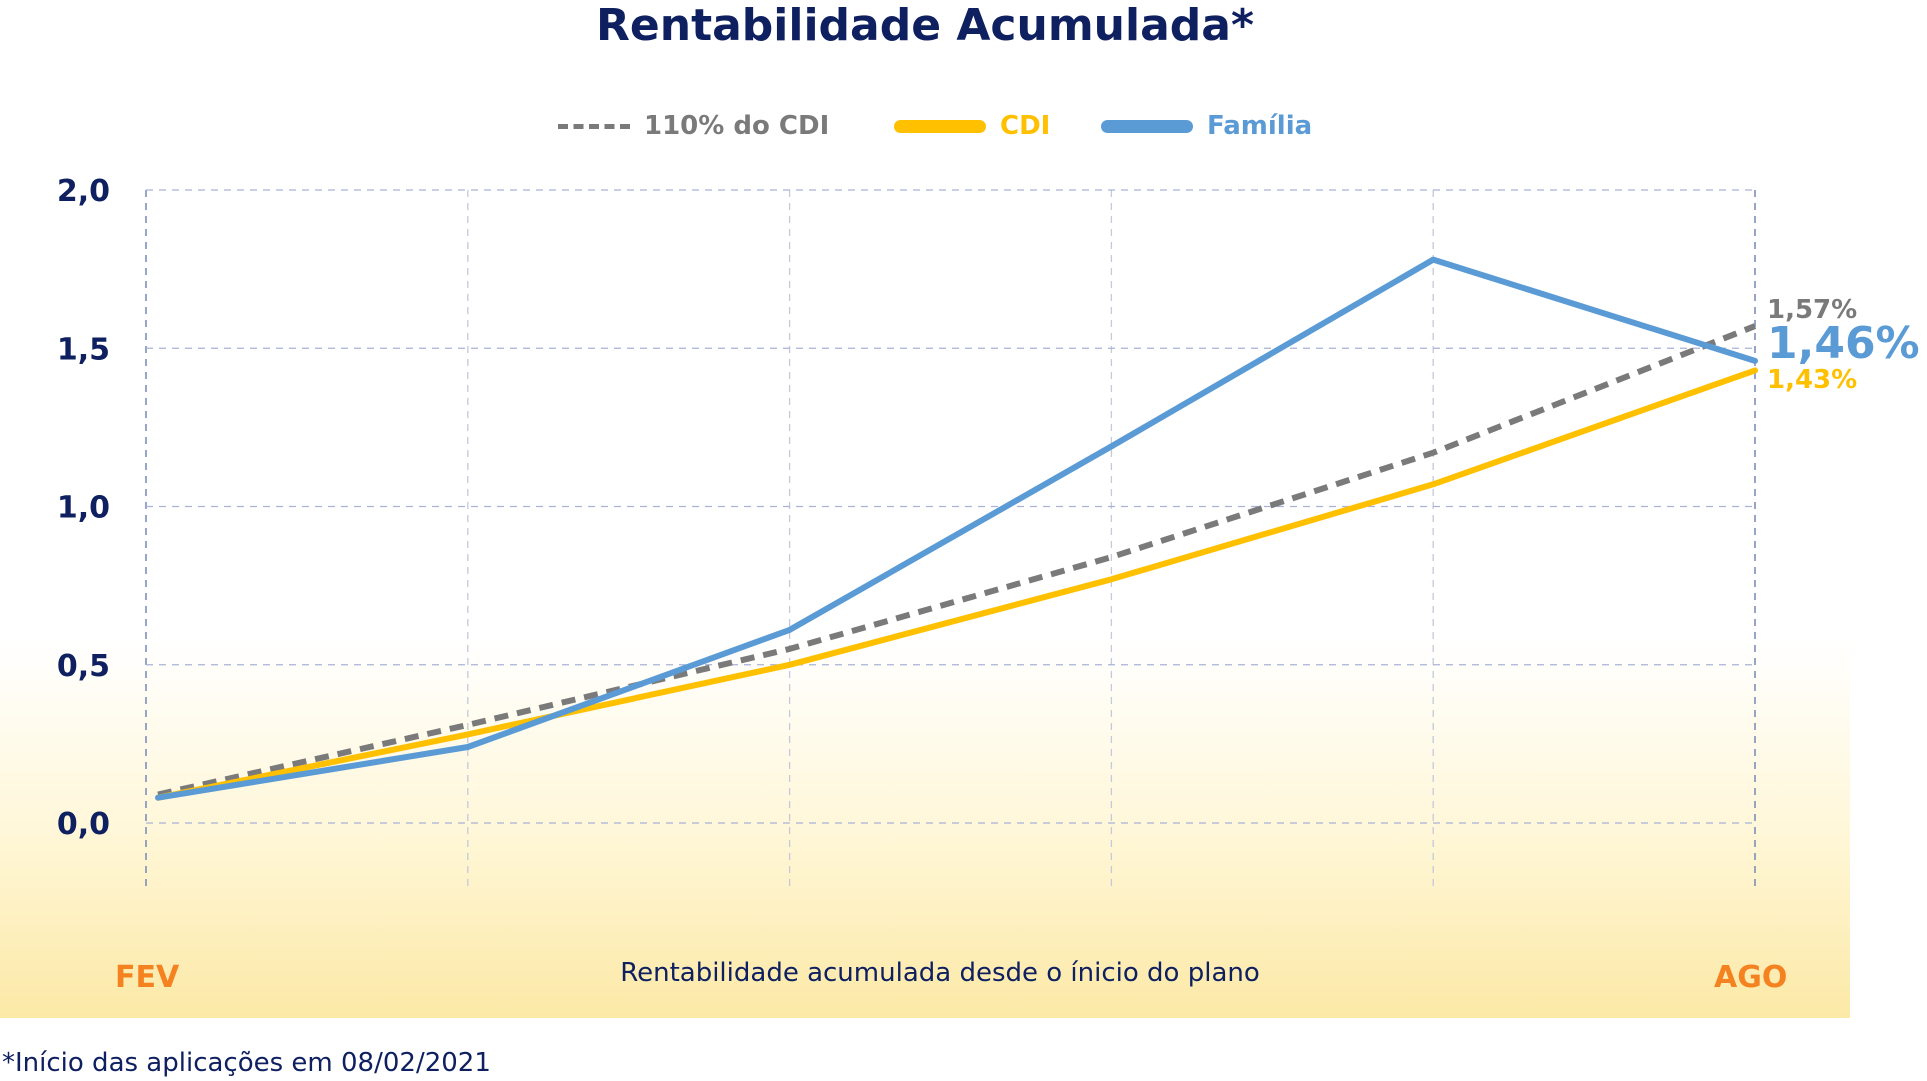  I want to click on x-axis-end-label: AGO, so click(1751, 977).